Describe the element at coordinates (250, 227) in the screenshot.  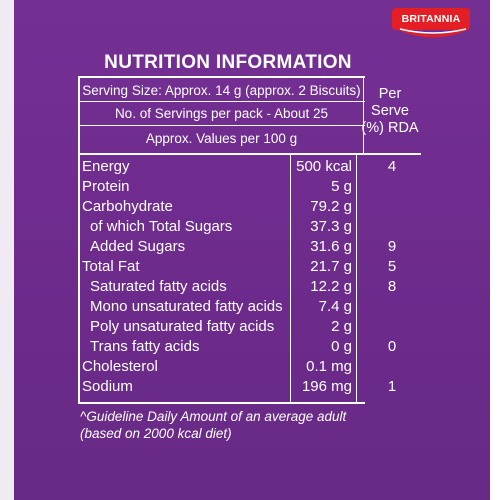
I see `table-row-total-sugars: of which Total Sugars 37.3 g` at that location.